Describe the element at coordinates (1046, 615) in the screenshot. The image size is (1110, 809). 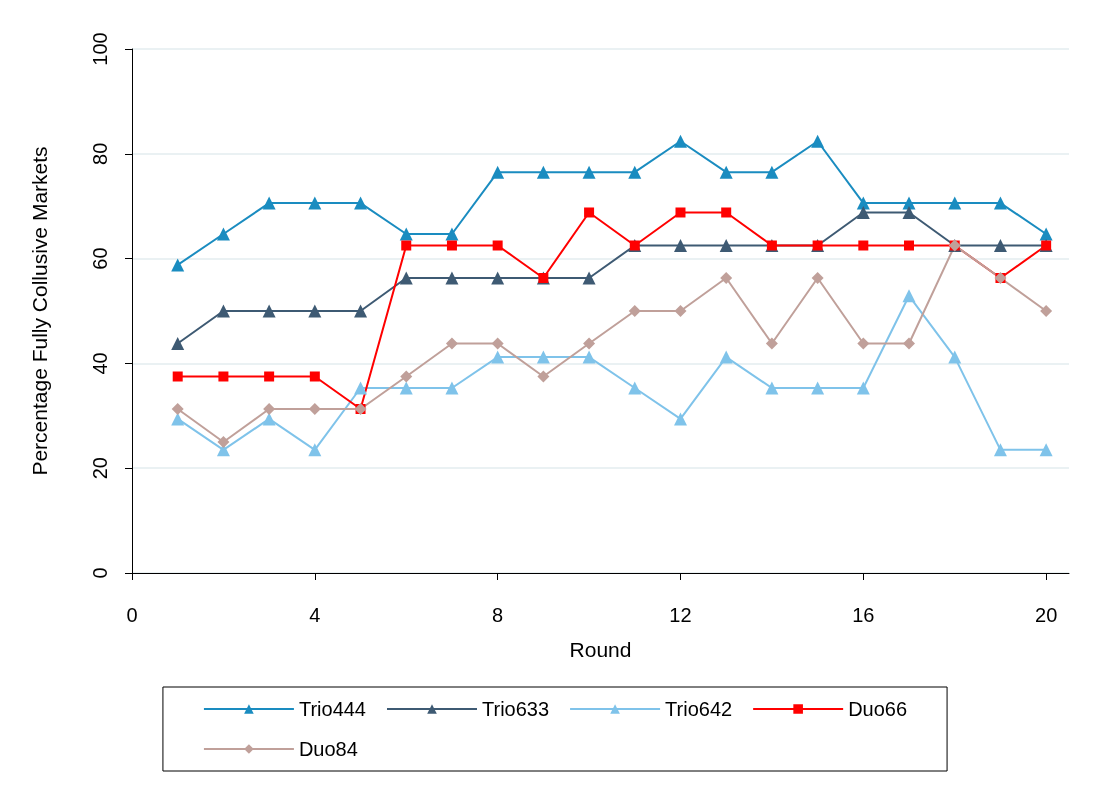
I see `x-tick-label: 20` at that location.